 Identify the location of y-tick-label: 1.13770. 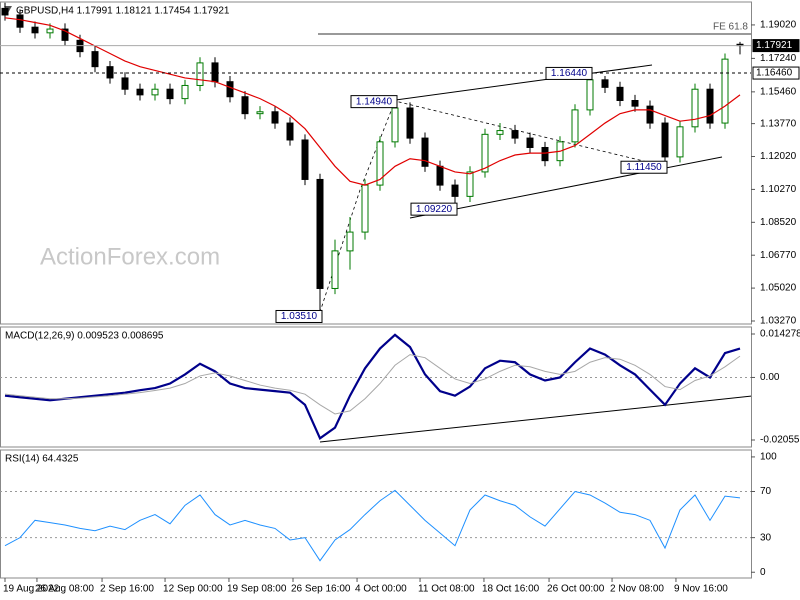
(778, 123).